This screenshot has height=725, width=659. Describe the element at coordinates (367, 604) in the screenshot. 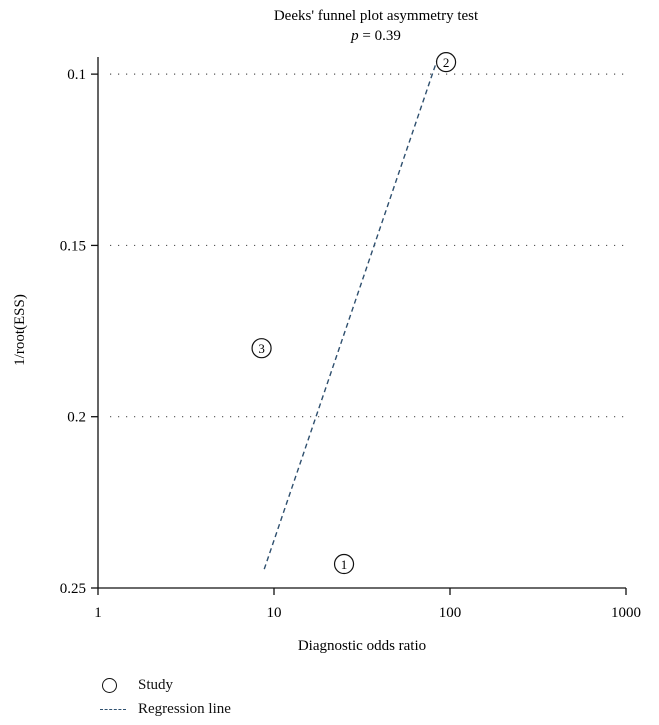

I see `x-ticks: 1 10 100 1000` at that location.